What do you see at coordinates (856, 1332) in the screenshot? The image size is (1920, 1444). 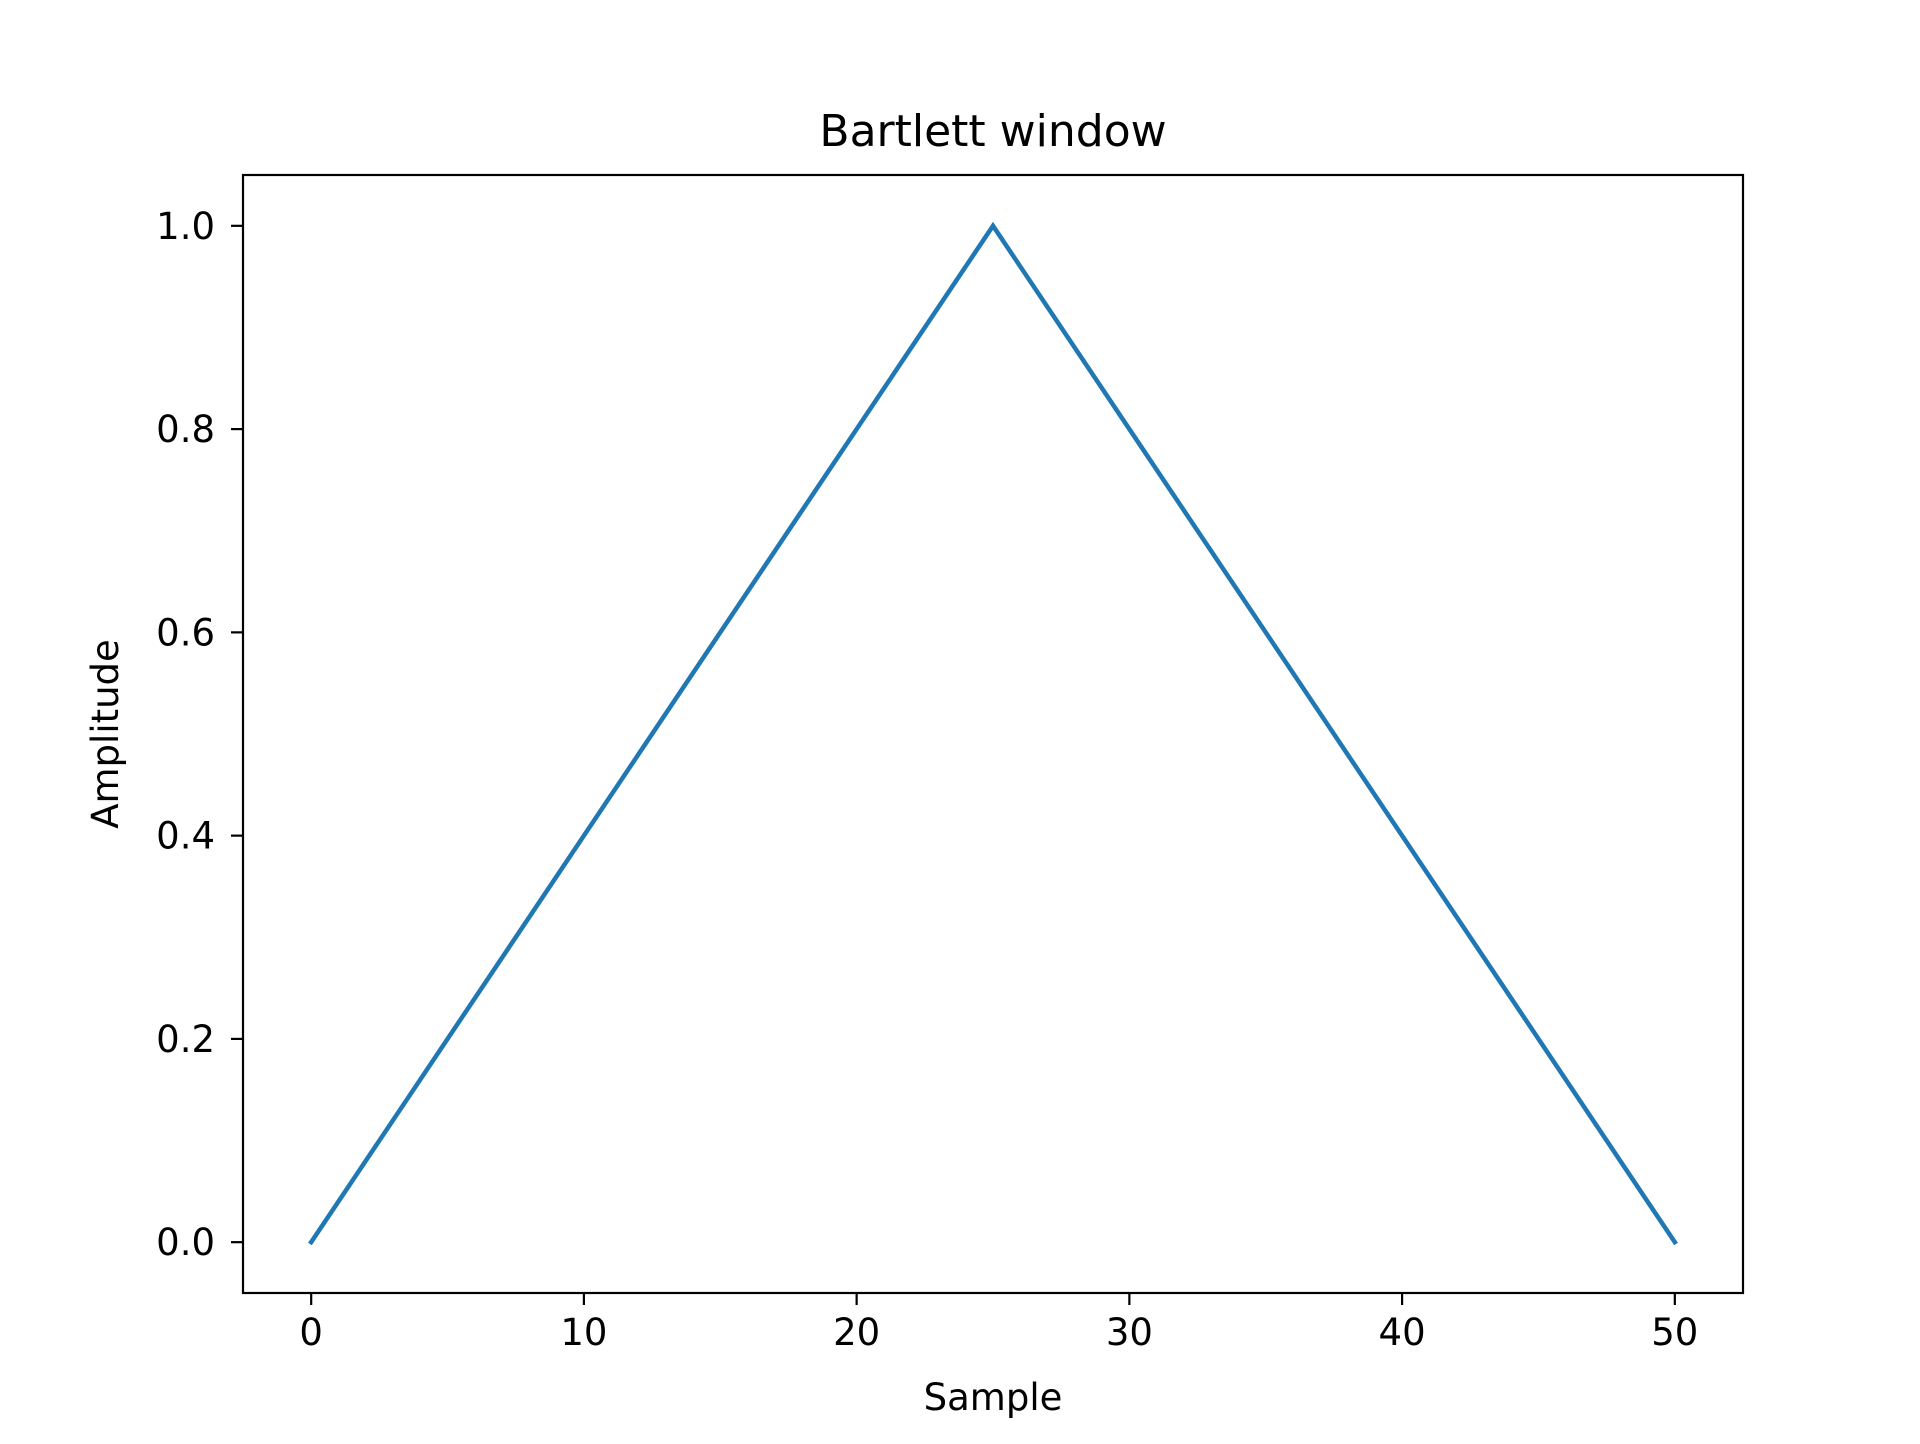 I see `x-tick-label: 20` at bounding box center [856, 1332].